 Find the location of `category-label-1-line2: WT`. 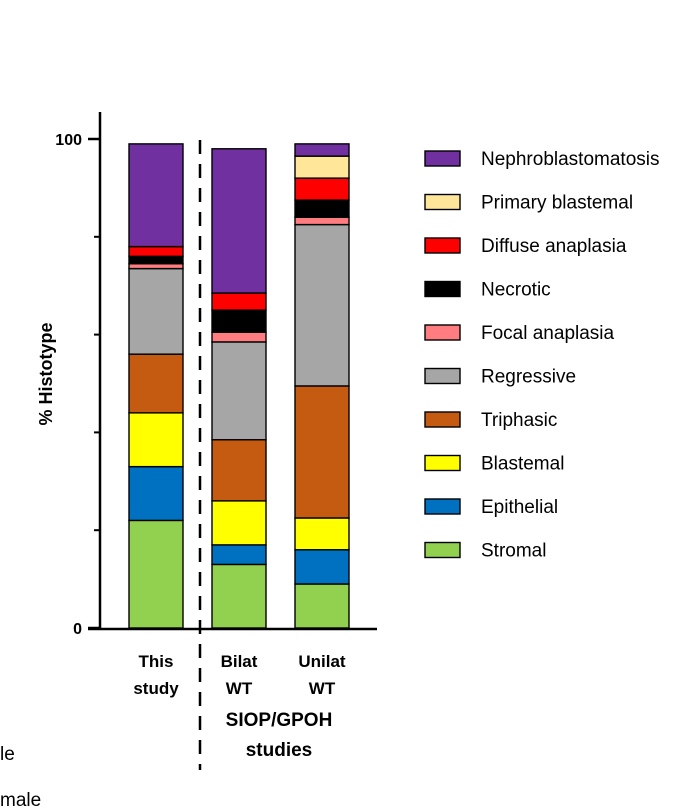

category-label-1-line2: WT is located at coordinates (239, 688).